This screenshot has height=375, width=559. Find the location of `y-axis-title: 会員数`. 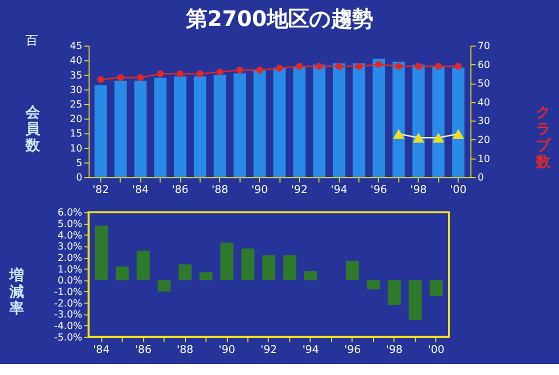

y-axis-title: 会員数 is located at coordinates (33, 129).